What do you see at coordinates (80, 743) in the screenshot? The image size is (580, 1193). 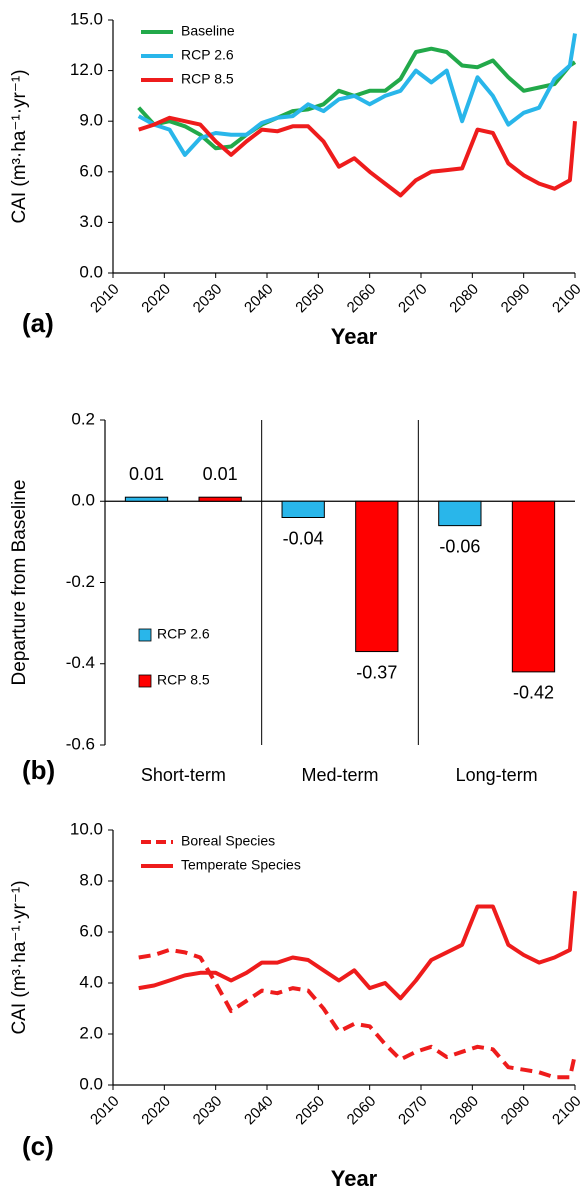 I see `y-tick-label: -0.6` at bounding box center [80, 743].